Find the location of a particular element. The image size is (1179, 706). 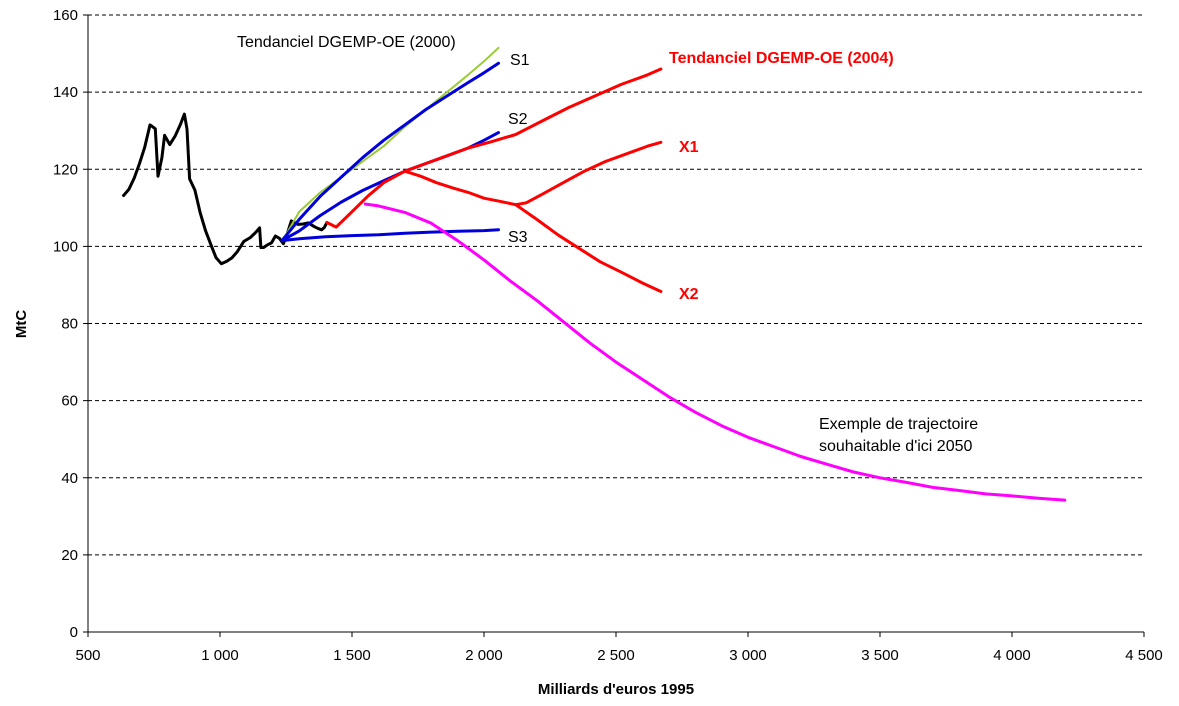

x-tick-label: 1 500 is located at coordinates (352, 655).